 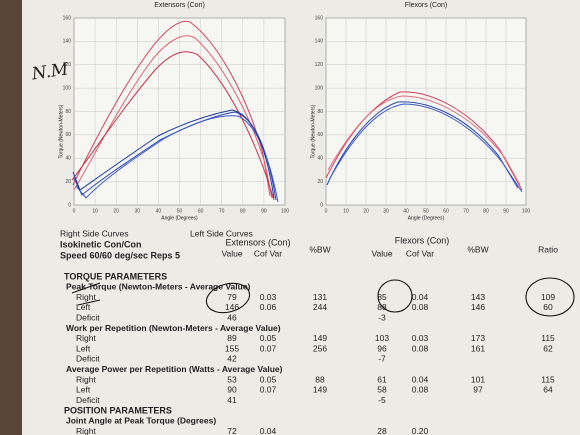 I want to click on column-header: %BW, so click(x=477, y=249).